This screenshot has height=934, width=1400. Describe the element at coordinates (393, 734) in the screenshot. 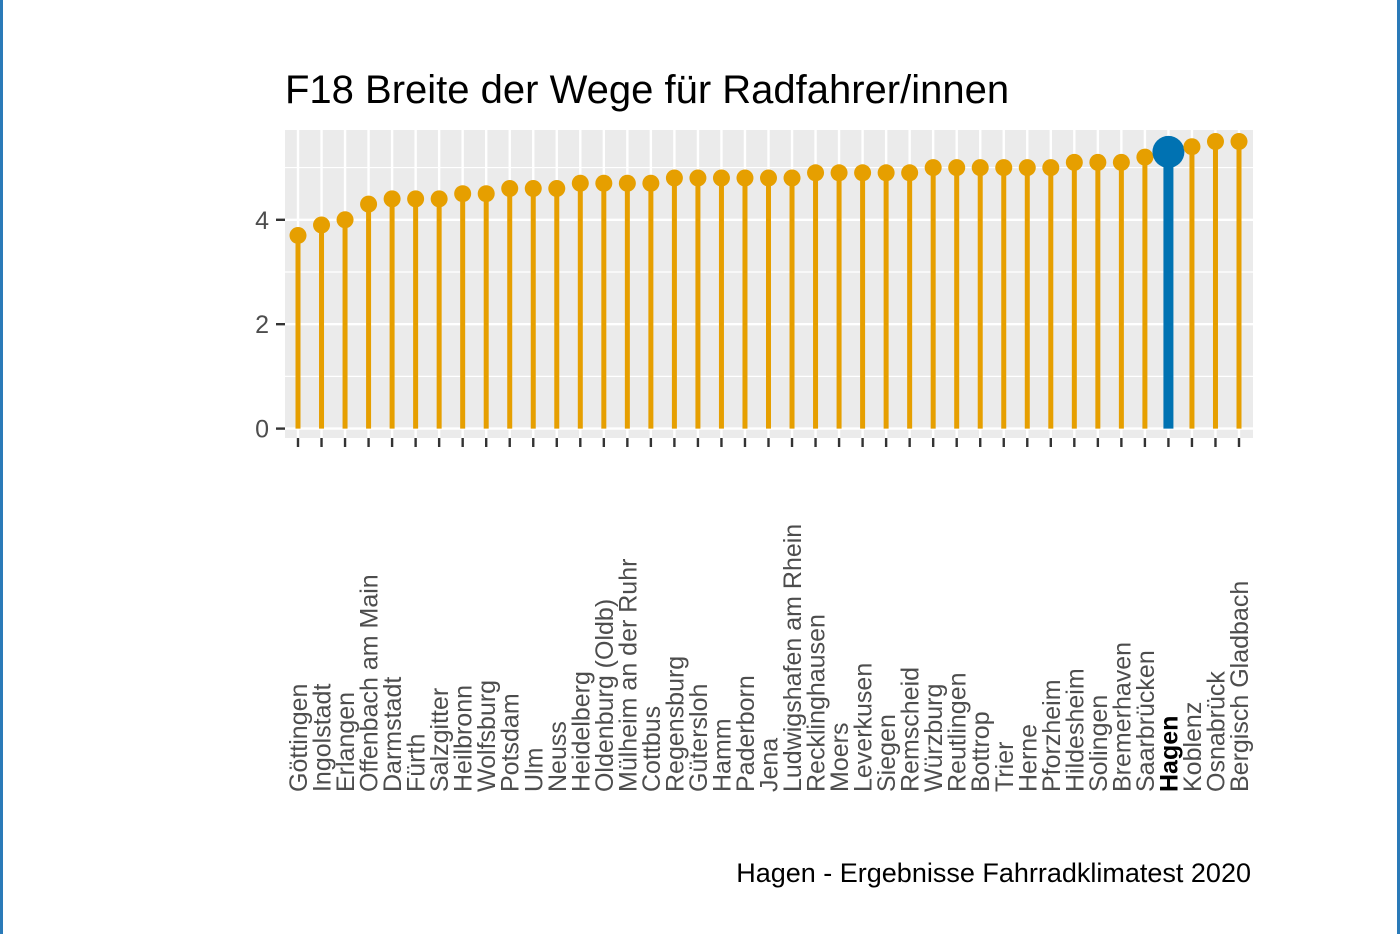

I see `x-tick-label: Darmstadt` at that location.